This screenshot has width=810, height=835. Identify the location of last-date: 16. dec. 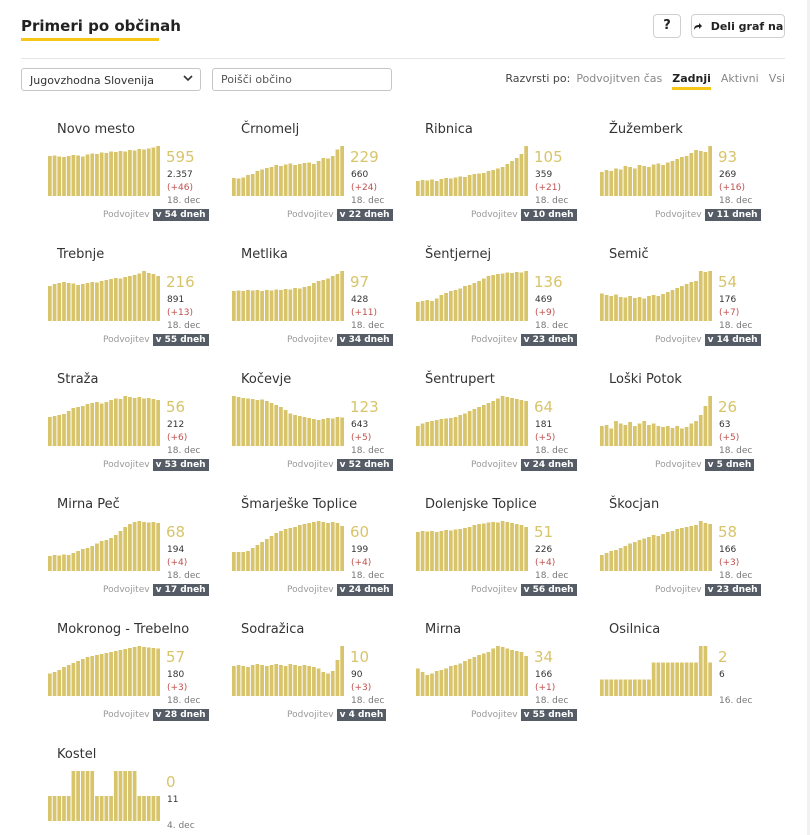
(736, 701).